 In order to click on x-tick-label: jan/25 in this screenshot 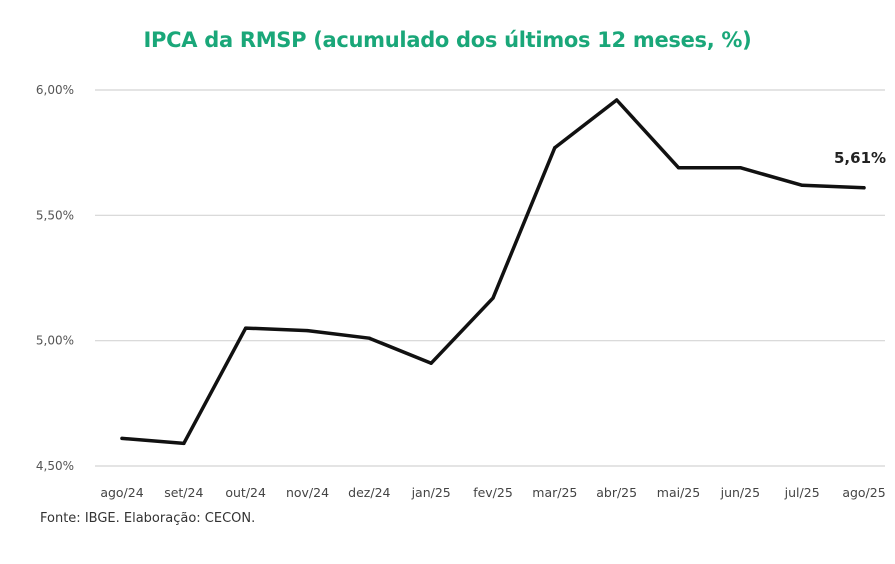, I will do `click(431, 492)`.